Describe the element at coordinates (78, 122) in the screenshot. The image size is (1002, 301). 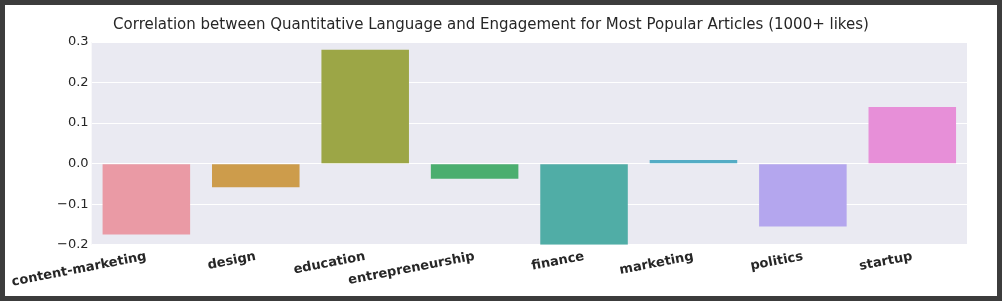
I see `y-tick-label: 0.1` at that location.